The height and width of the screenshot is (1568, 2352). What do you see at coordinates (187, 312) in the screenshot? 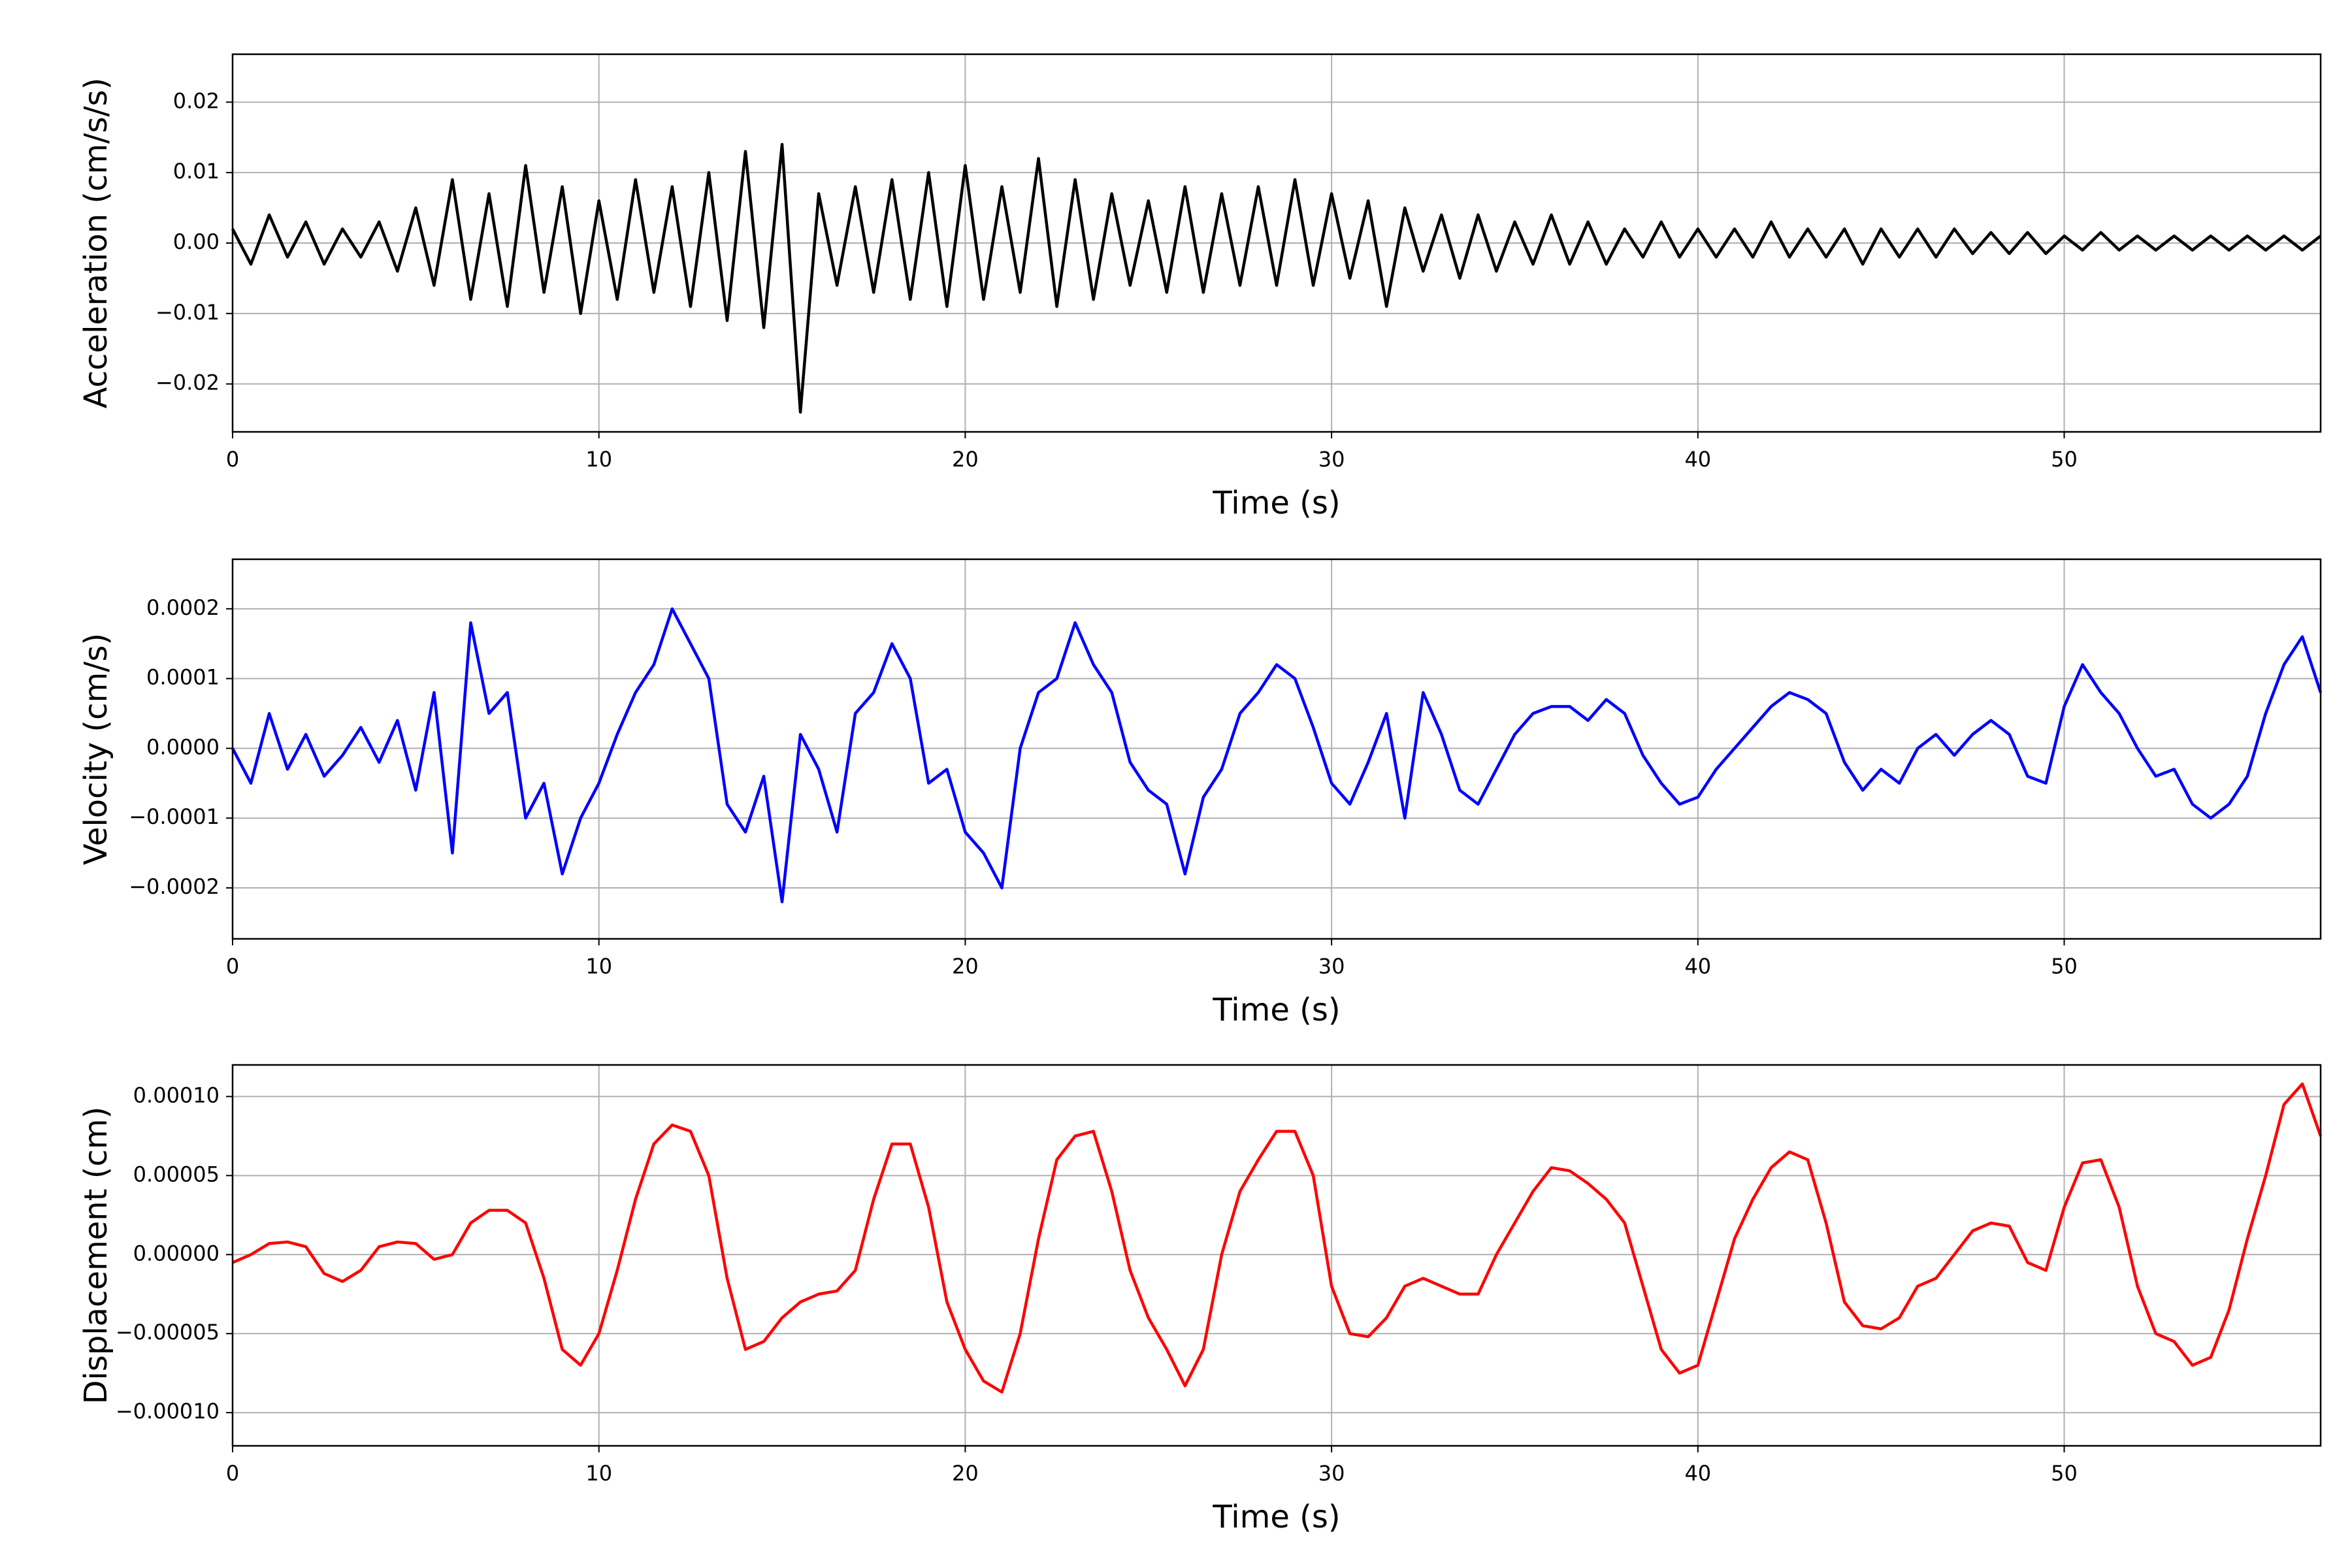
I see `y-tick-label: −0.01` at bounding box center [187, 312].